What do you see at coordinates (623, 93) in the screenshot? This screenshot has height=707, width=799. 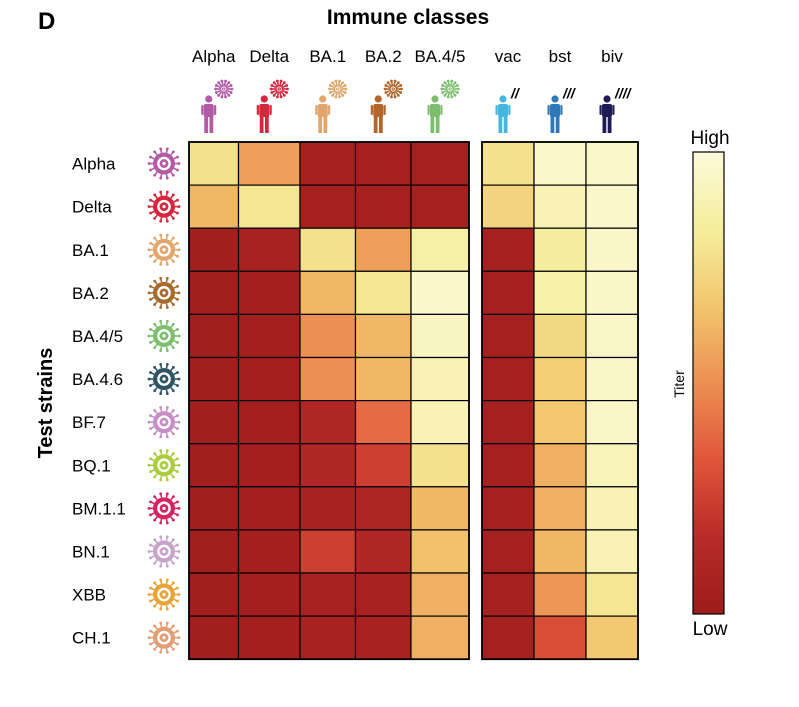 I see `dose-mark: ////` at bounding box center [623, 93].